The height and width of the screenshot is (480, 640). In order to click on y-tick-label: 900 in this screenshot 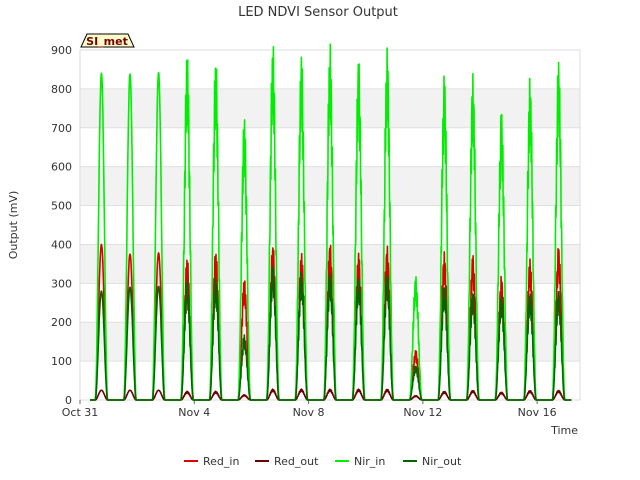, I will do `click(61, 50)`.